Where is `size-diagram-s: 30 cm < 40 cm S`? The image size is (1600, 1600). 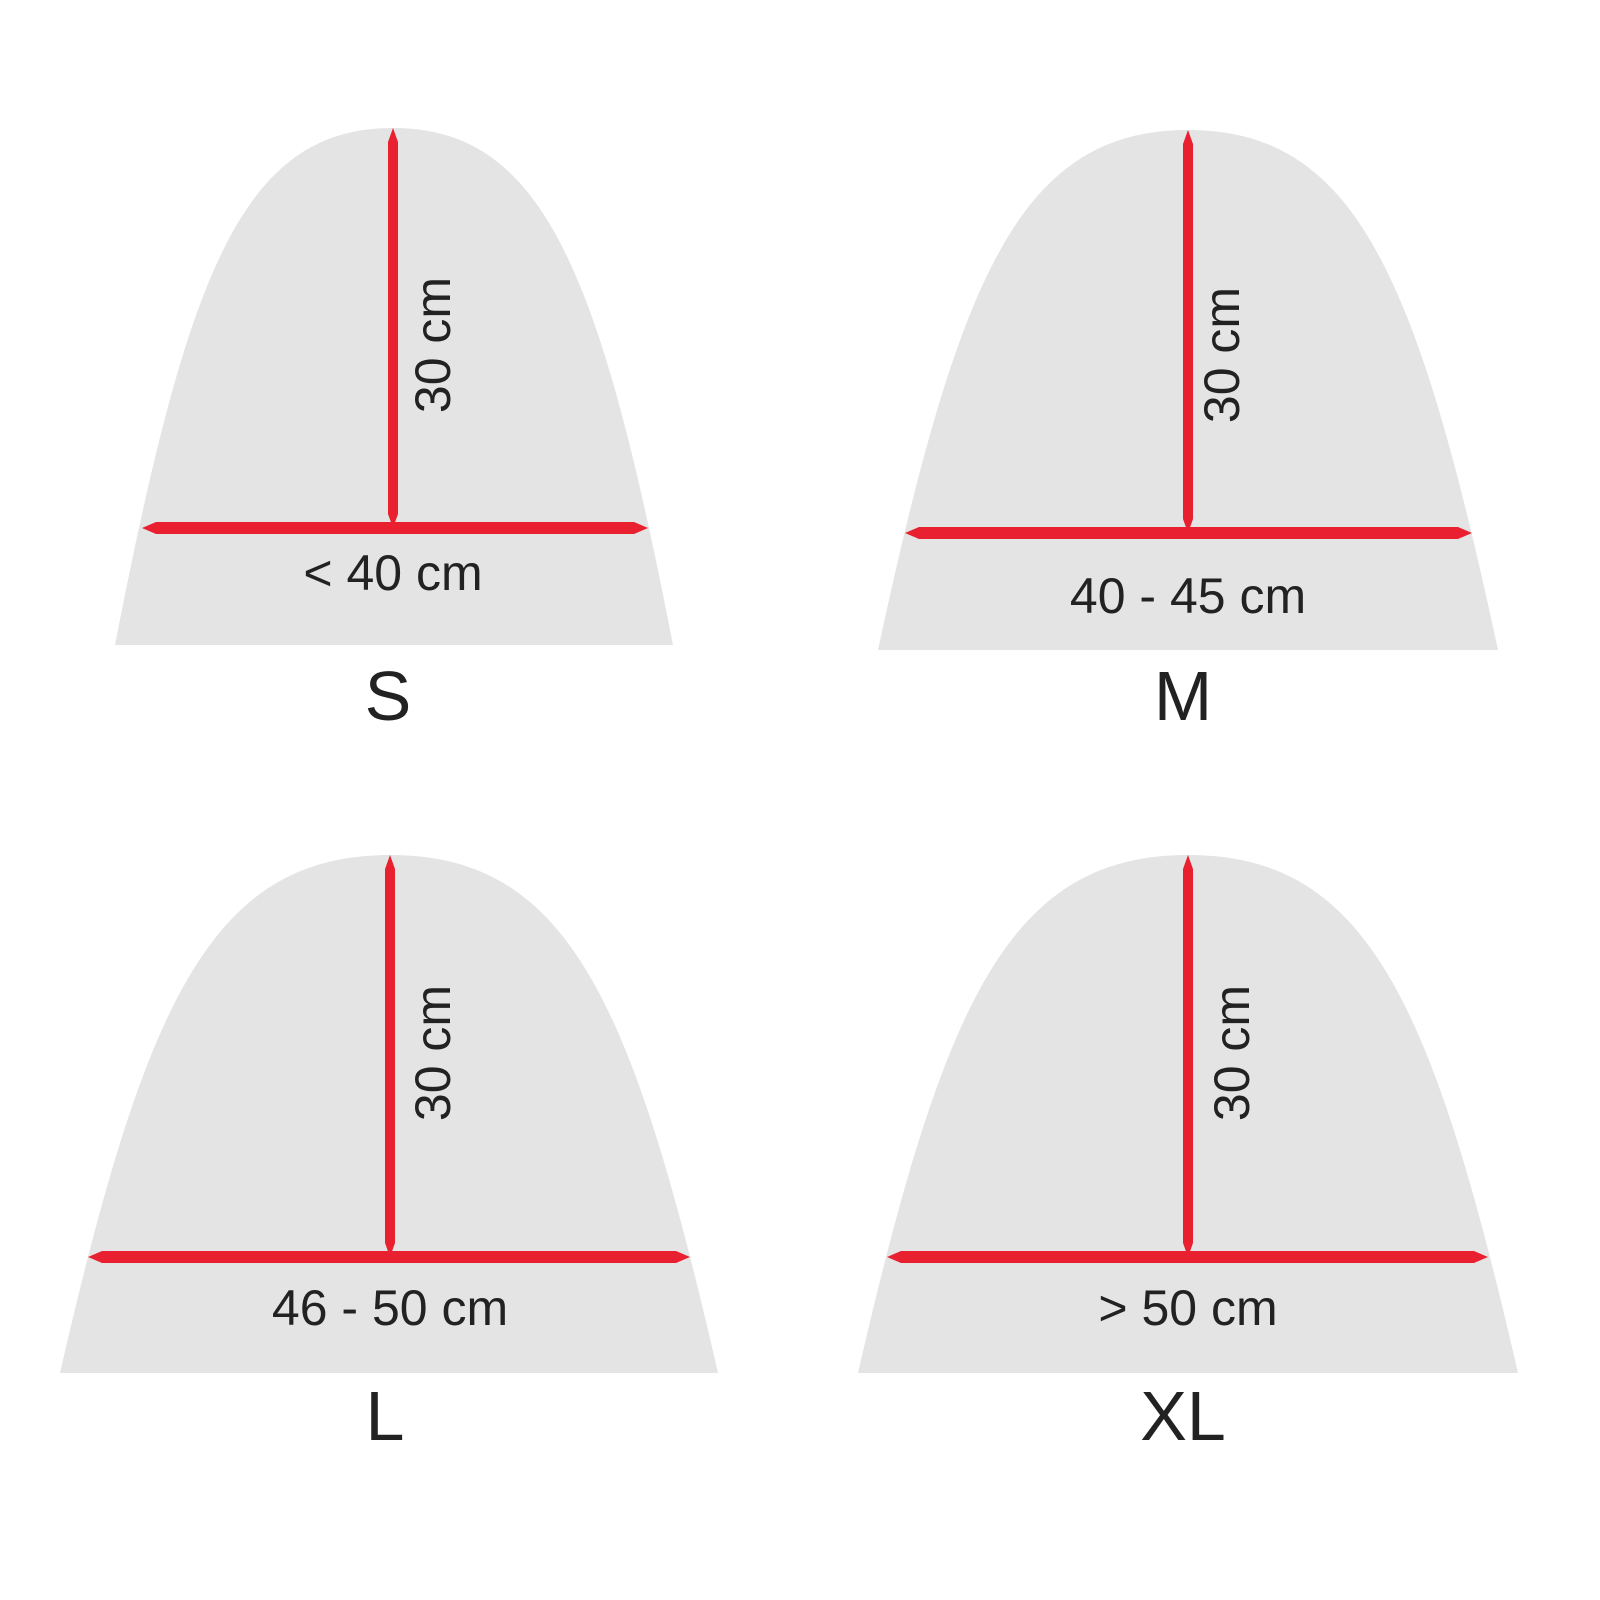
size-diagram-s: 30 cm < 40 cm S is located at coordinates (394, 431).